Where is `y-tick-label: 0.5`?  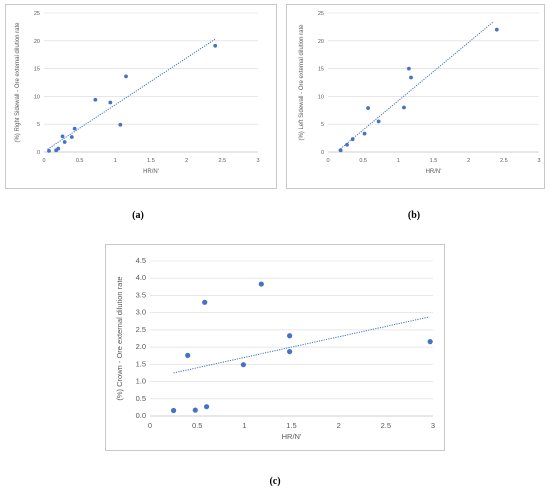
y-tick-label: 0.5 is located at coordinates (141, 398).